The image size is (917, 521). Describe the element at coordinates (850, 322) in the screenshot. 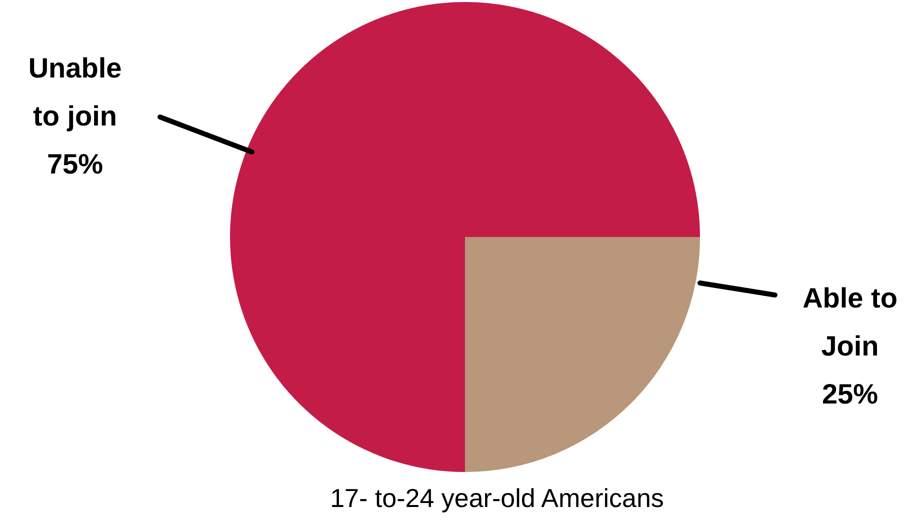

I see `slice-label: Able to Join` at that location.